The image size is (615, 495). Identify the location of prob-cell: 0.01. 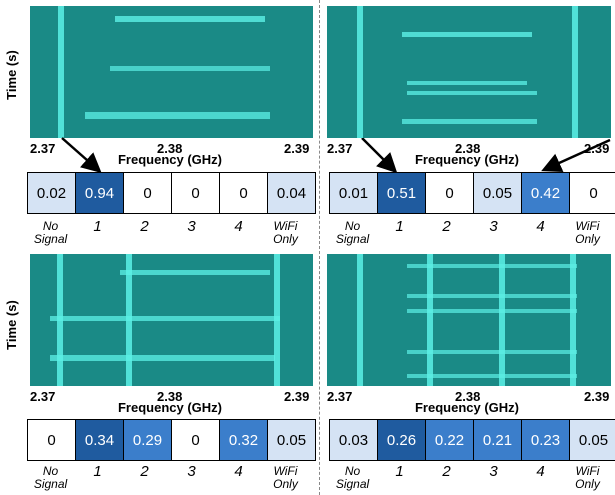
(353, 193).